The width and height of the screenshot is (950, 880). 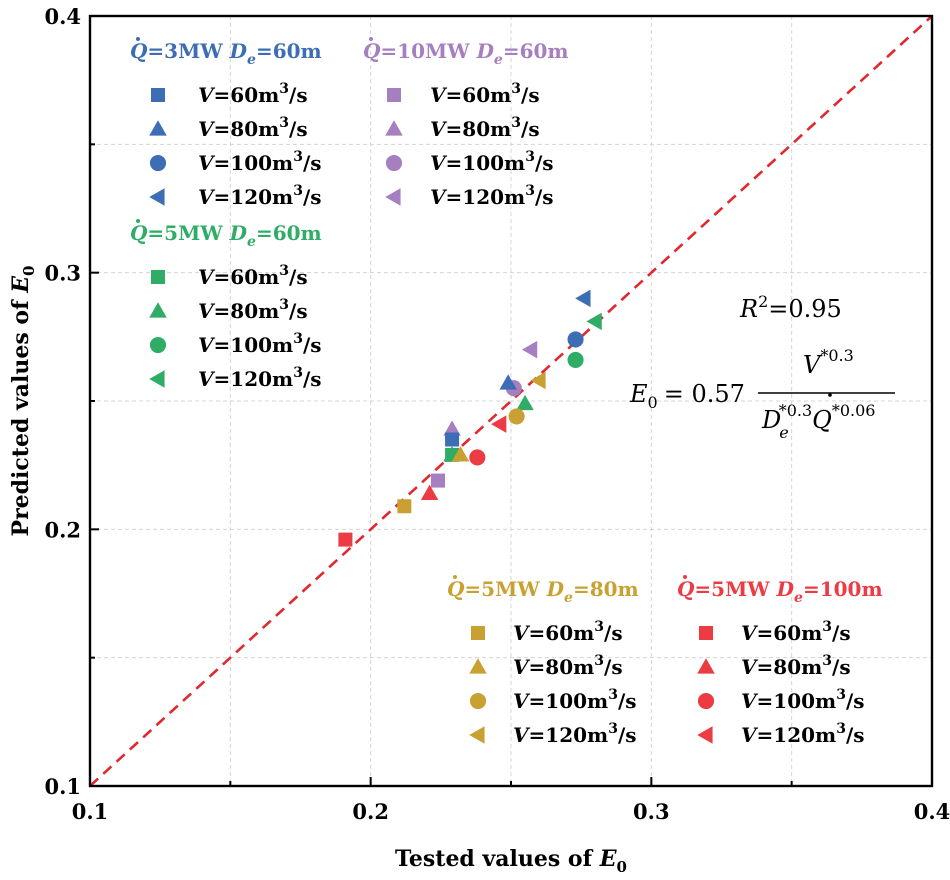 I want to click on y-tick-label: 0.2, so click(x=62, y=529).